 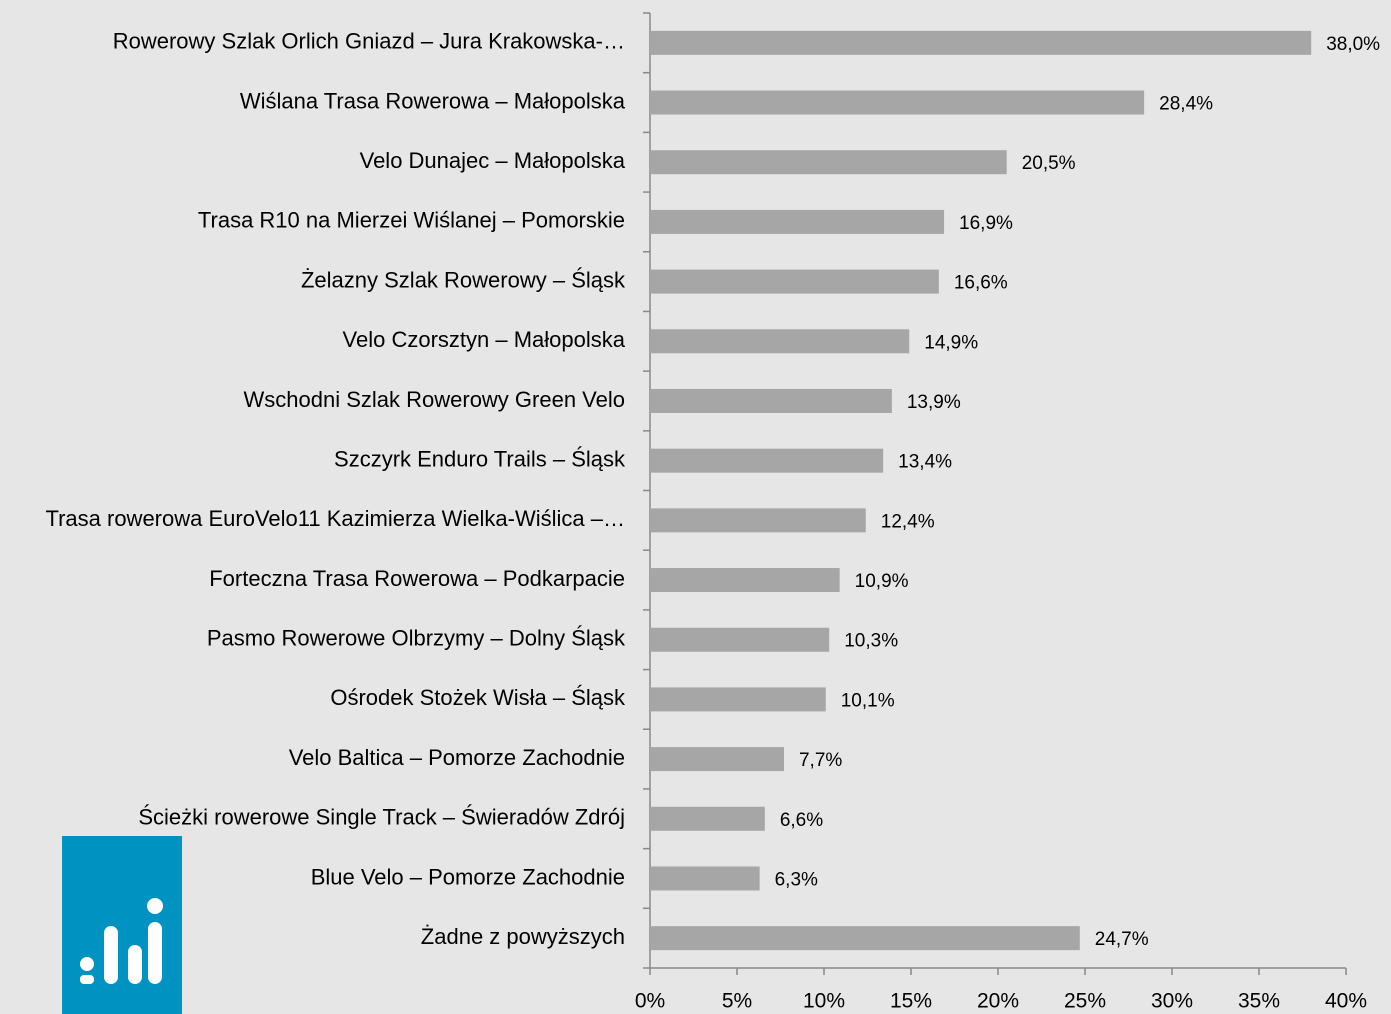 I want to click on y-tick-label: Żadne z powyższych, so click(x=523, y=936).